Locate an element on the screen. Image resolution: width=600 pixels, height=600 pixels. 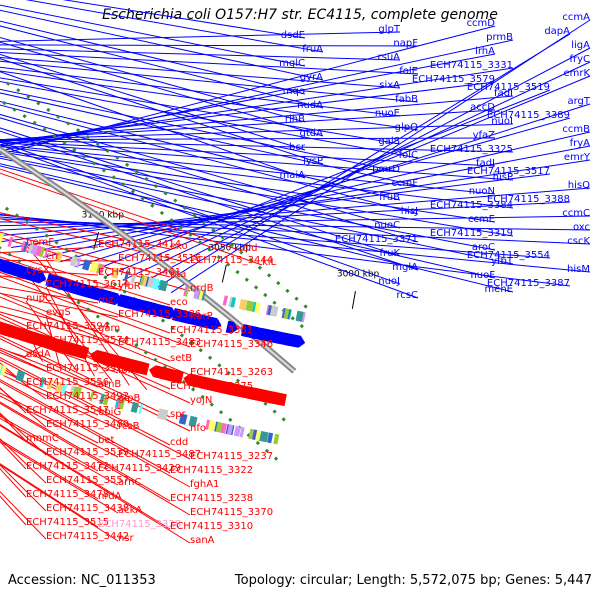
gene-label: ECH74115_3381 is located at coordinates (211, 330).